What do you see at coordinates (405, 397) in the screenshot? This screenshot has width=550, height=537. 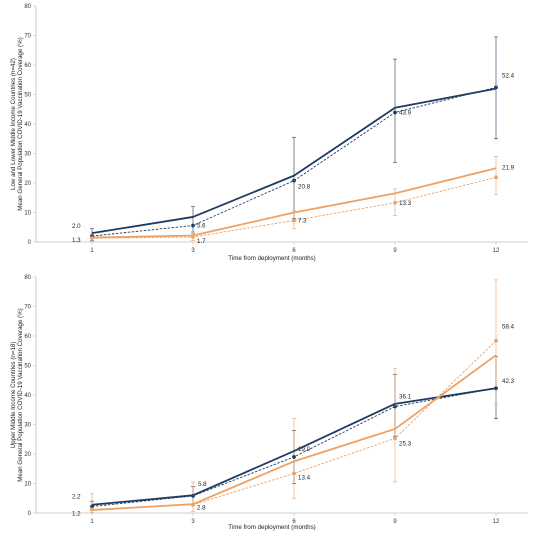 I see `data-label: 36.1` at bounding box center [405, 397].